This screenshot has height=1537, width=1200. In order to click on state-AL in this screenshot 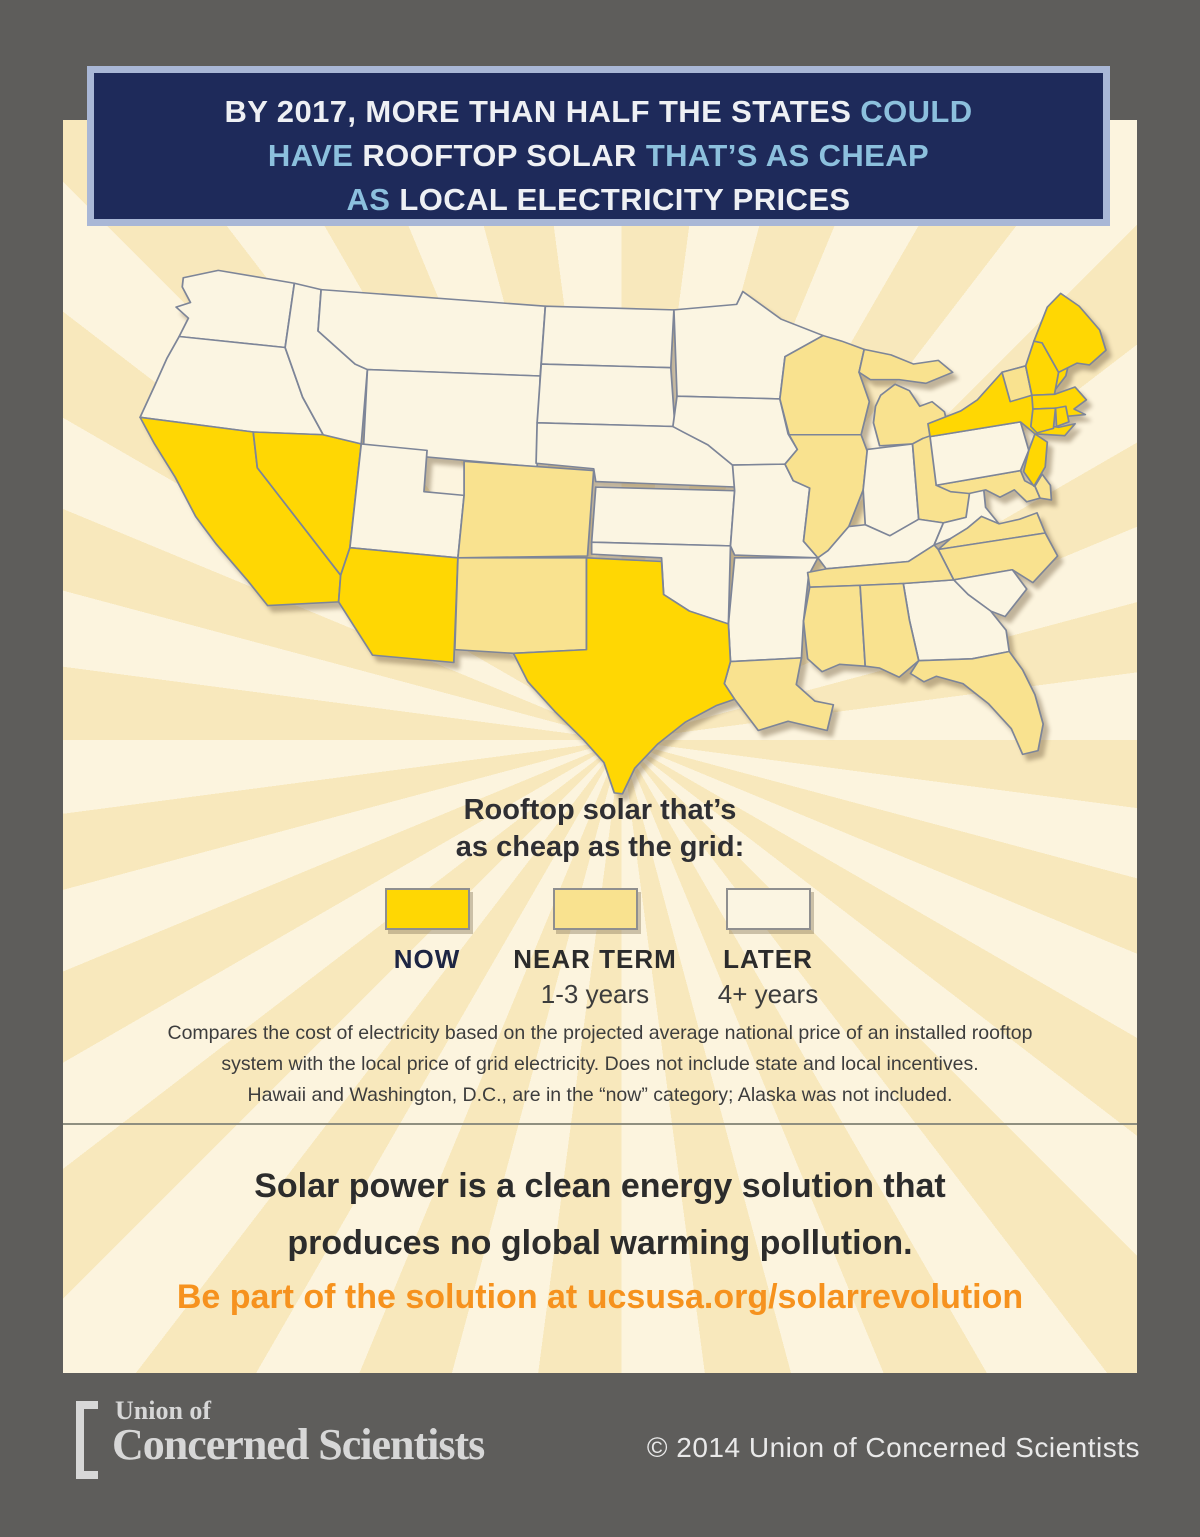, I will do `click(889, 630)`.